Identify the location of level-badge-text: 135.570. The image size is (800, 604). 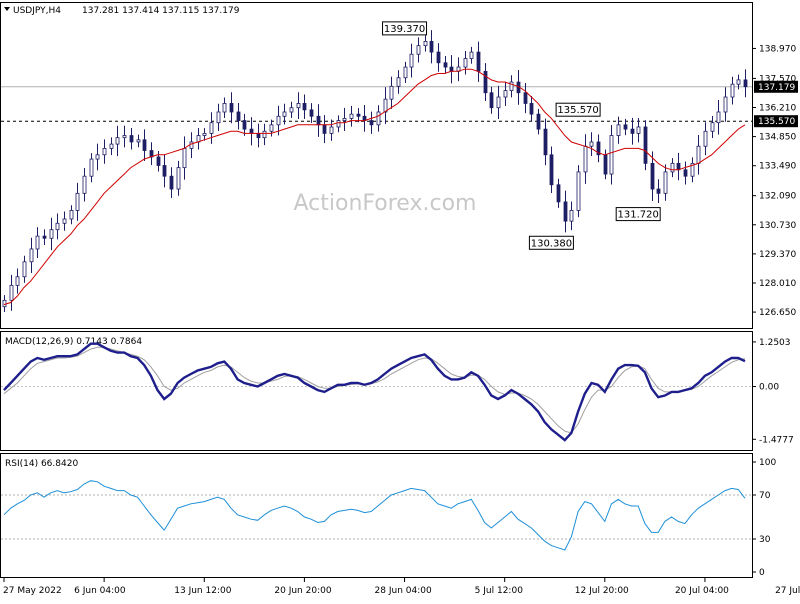
(776, 122).